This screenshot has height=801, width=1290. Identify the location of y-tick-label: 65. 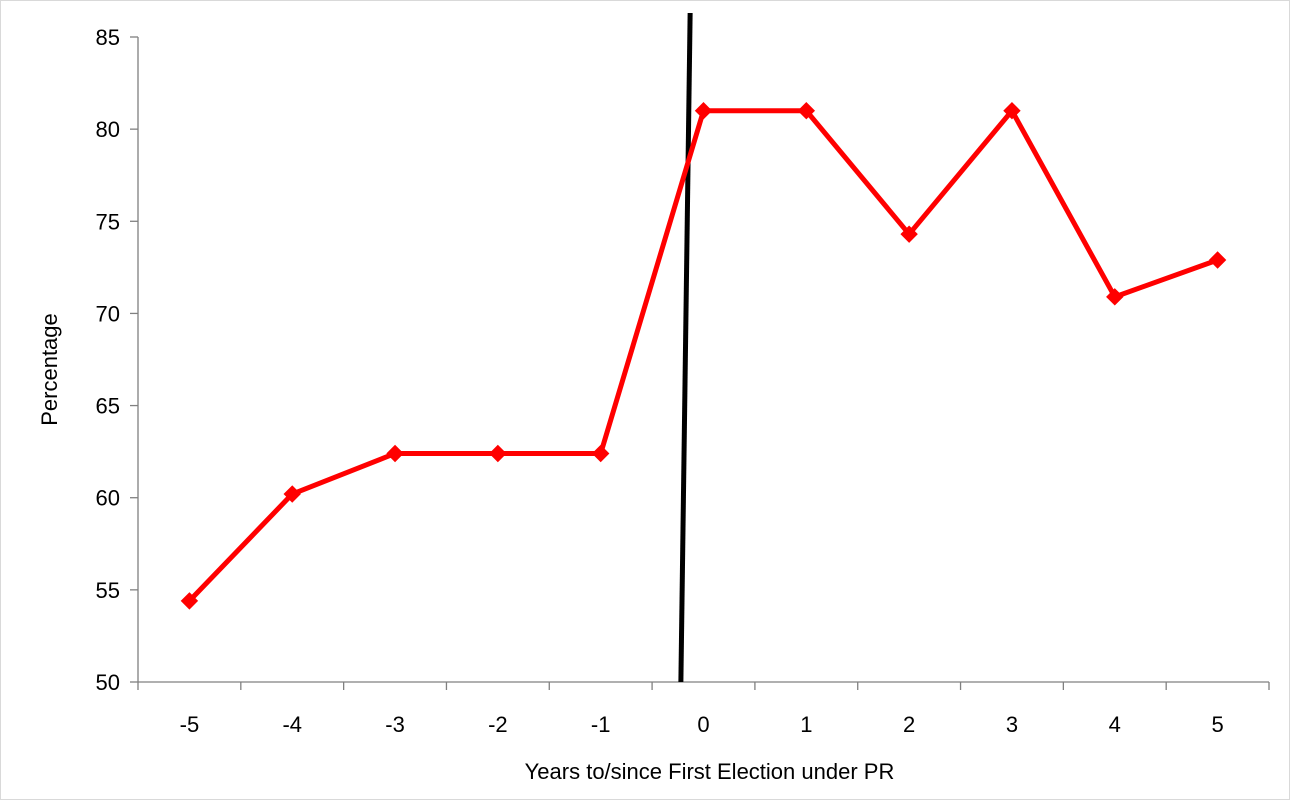
(108, 406).